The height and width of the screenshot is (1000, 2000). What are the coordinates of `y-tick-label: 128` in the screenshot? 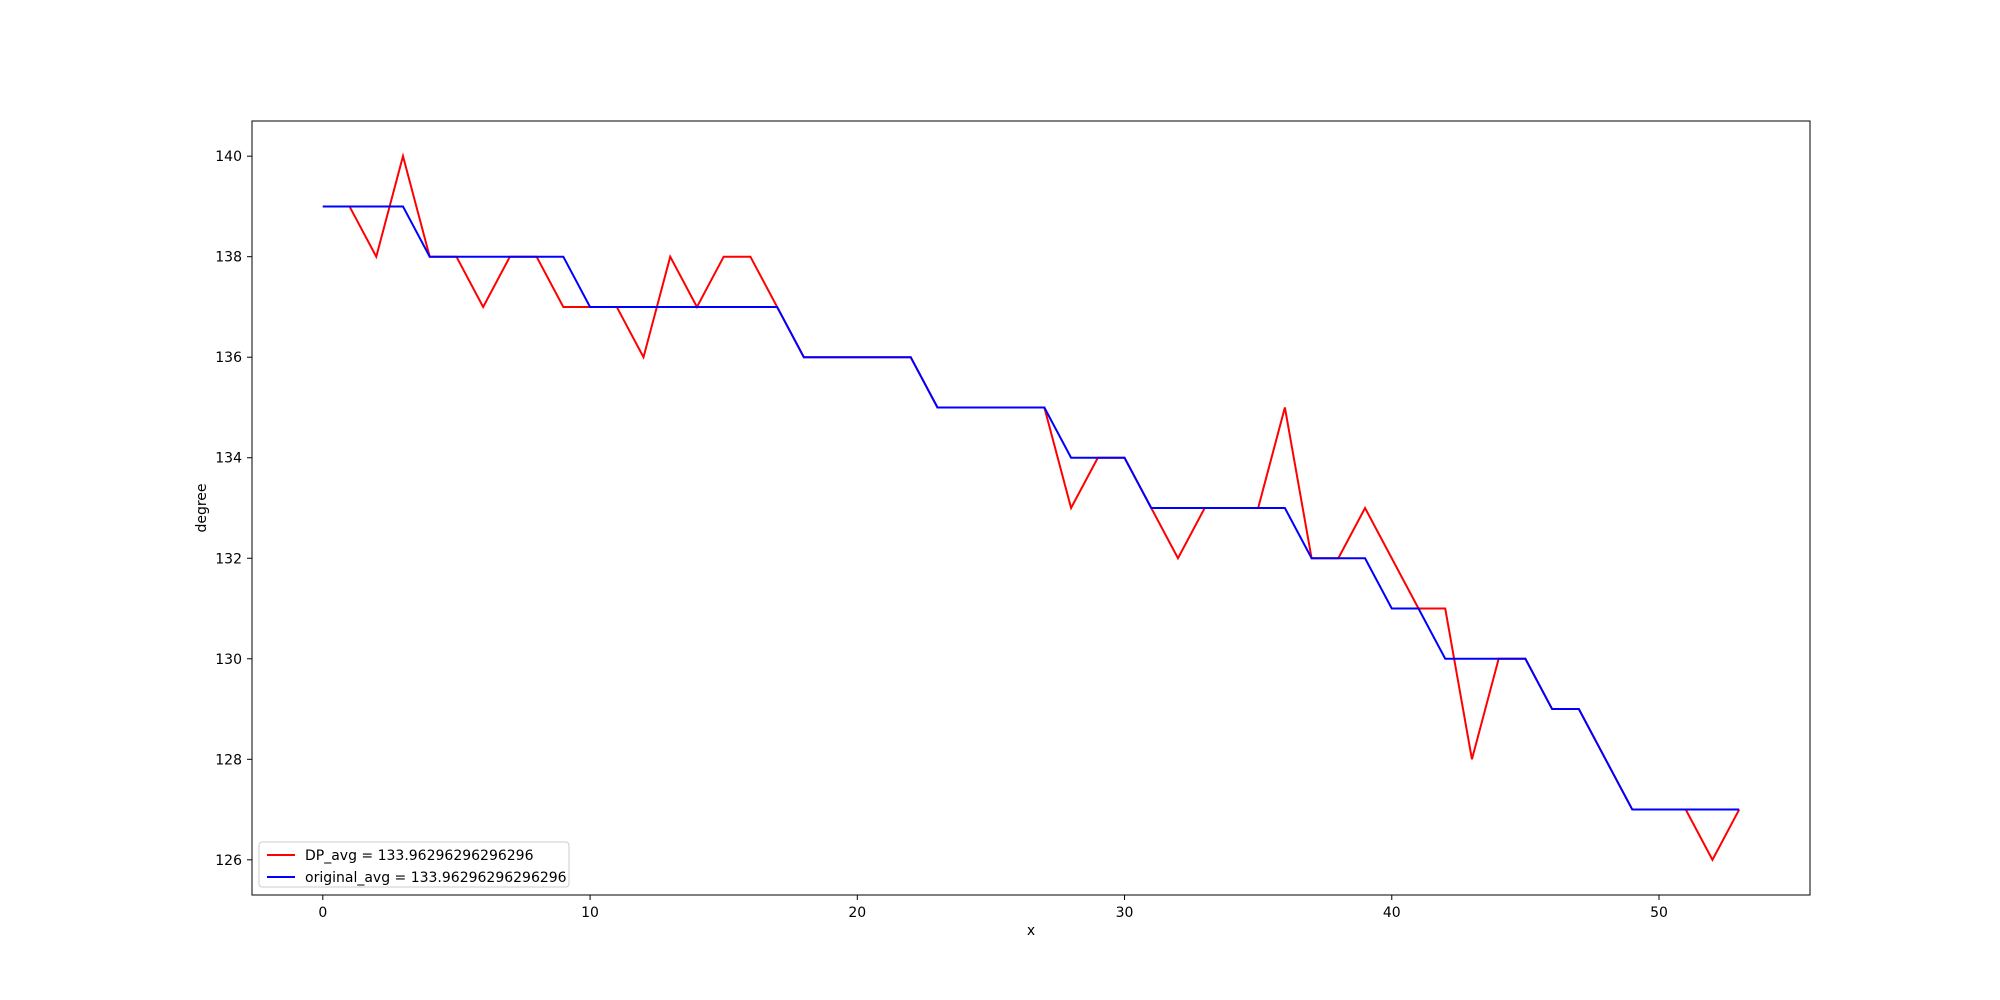 It's located at (228, 760).